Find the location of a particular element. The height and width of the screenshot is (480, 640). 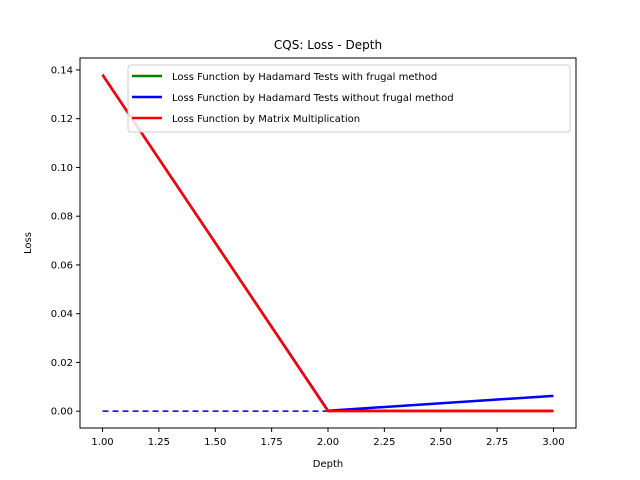

x-tick-label: 1.00 is located at coordinates (102, 442).